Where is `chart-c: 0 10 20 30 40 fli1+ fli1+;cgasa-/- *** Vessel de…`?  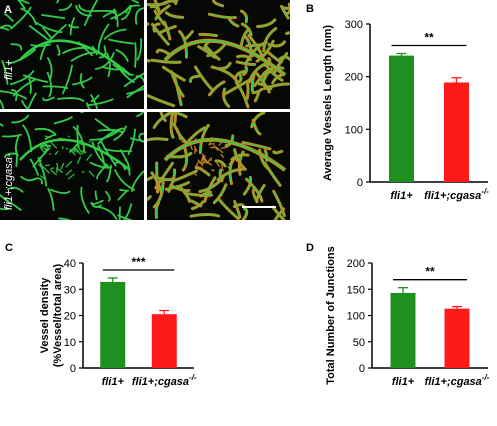
chart-c: 0 10 20 30 40 fli1+ fli1+;cgasa-/- *** Vessel de… is located at coordinates (118, 321).